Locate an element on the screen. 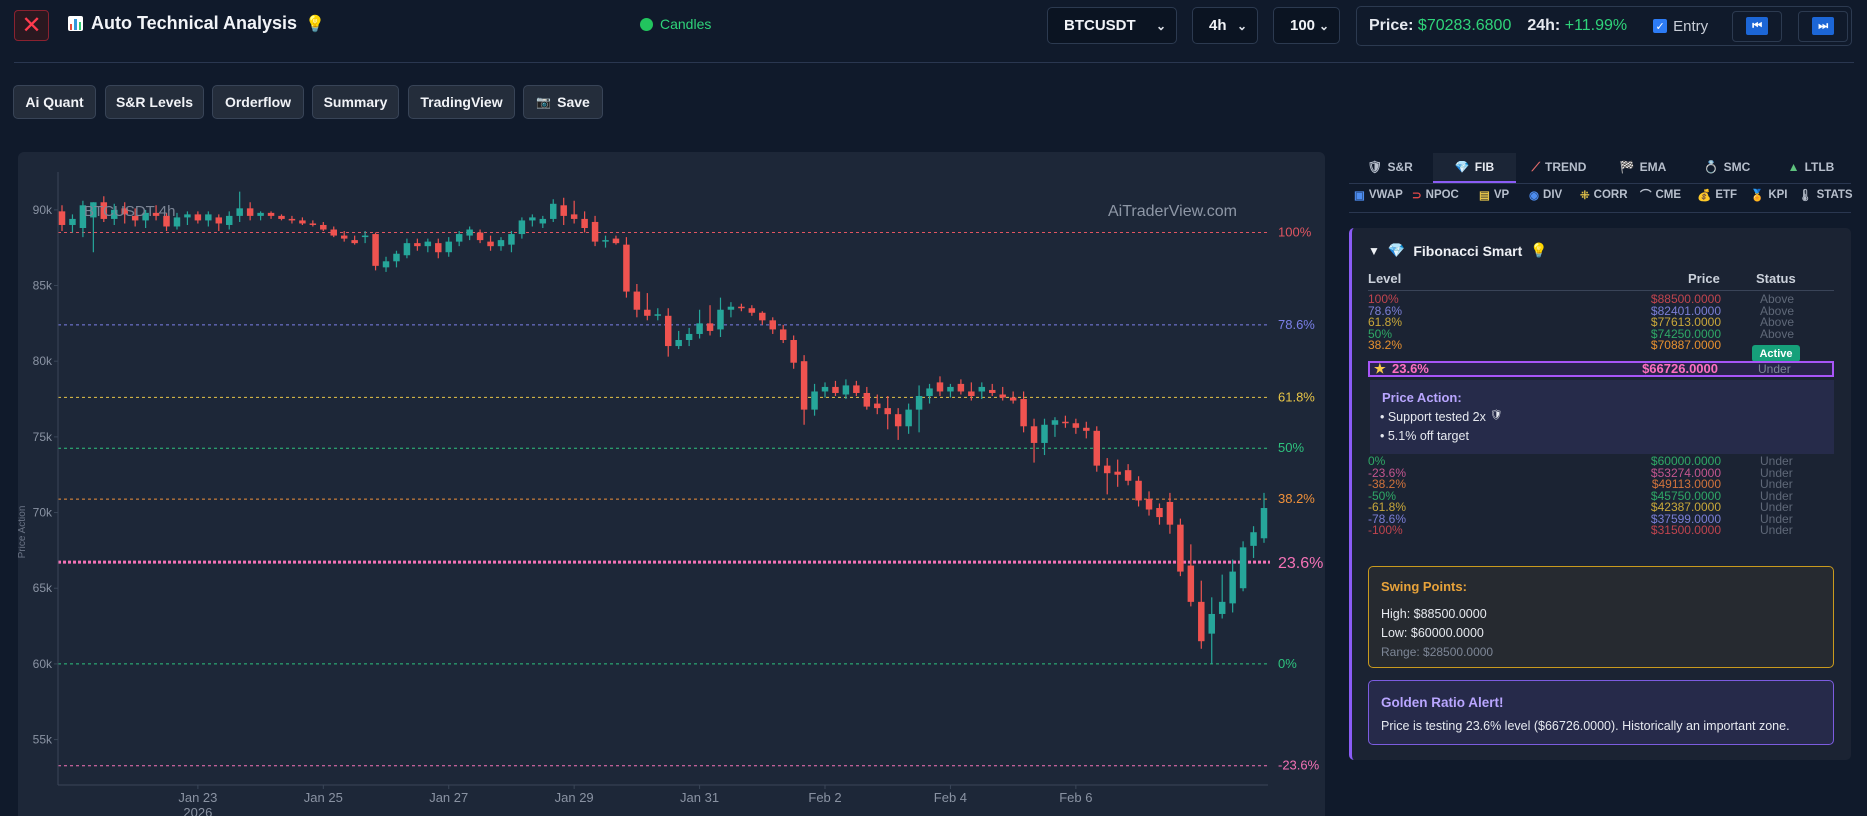  candle-count-select: 100 ⌄ is located at coordinates (1306, 25).